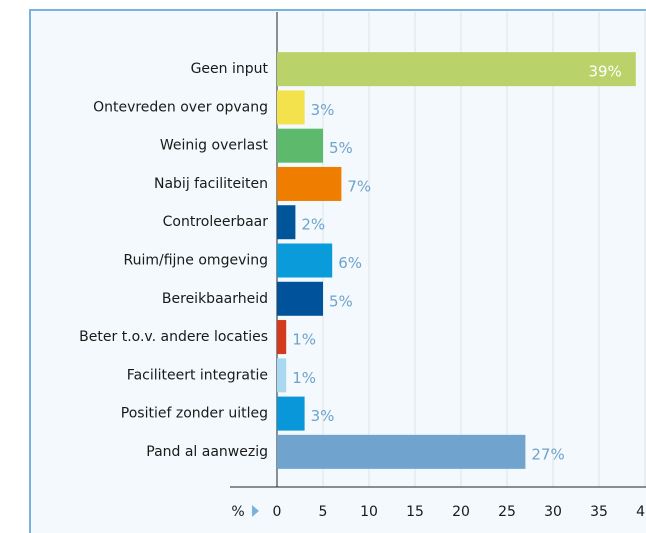 This screenshot has width=646, height=533. Describe the element at coordinates (547, 454) in the screenshot. I see `value-label: 27%` at that location.